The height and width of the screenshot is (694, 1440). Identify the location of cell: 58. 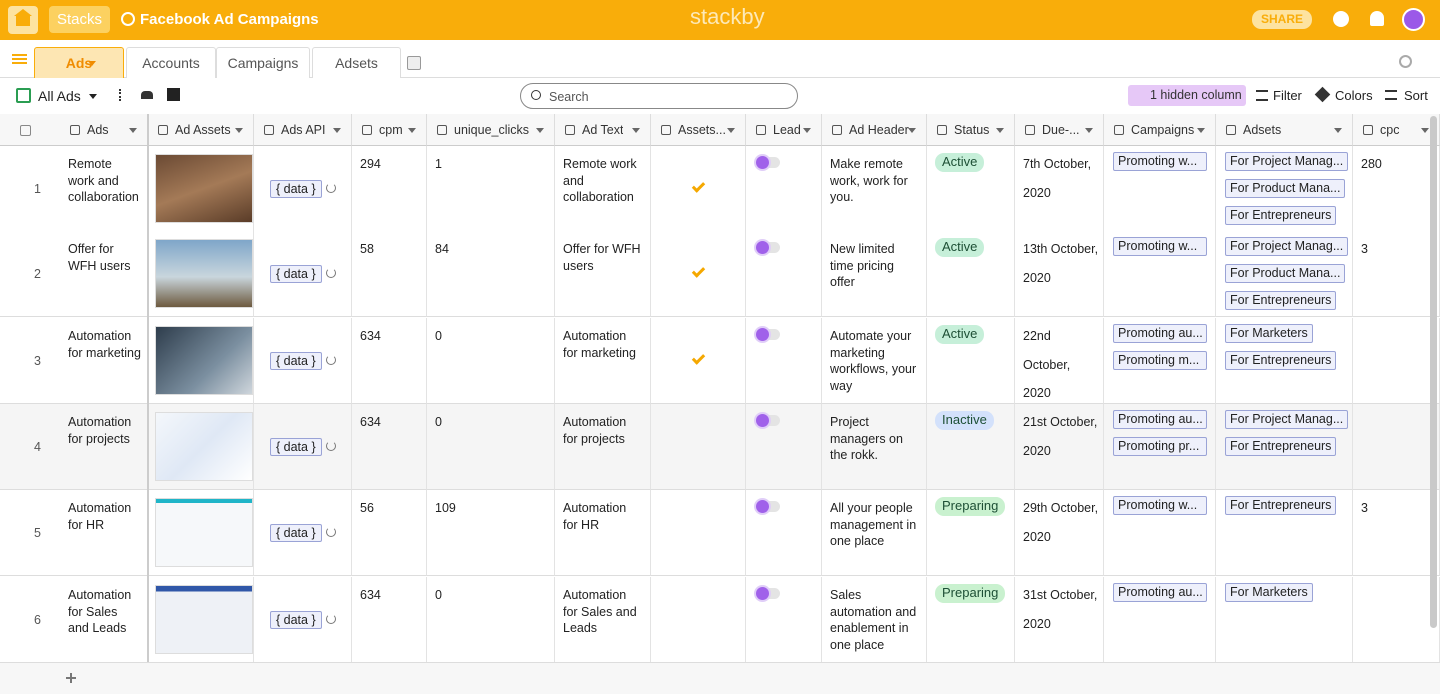
(389, 274).